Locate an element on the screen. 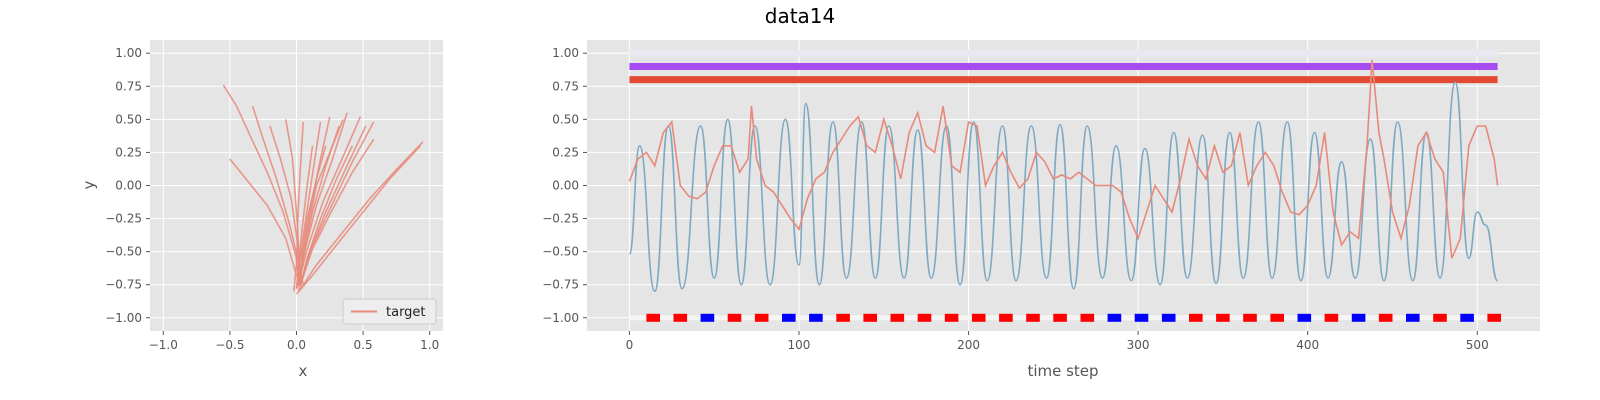  legend-box is located at coordinates (389, 311).